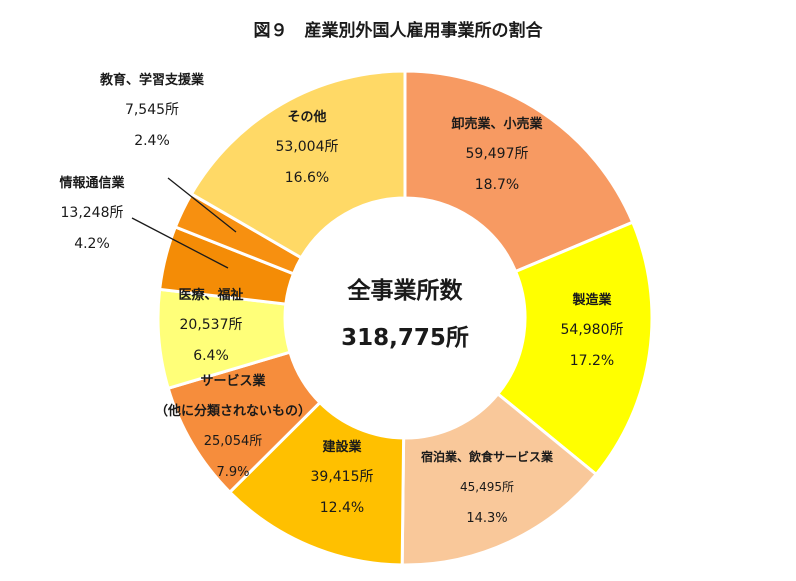  Describe the element at coordinates (211, 356) in the screenshot. I see `slice-percent: 6.4%` at that location.